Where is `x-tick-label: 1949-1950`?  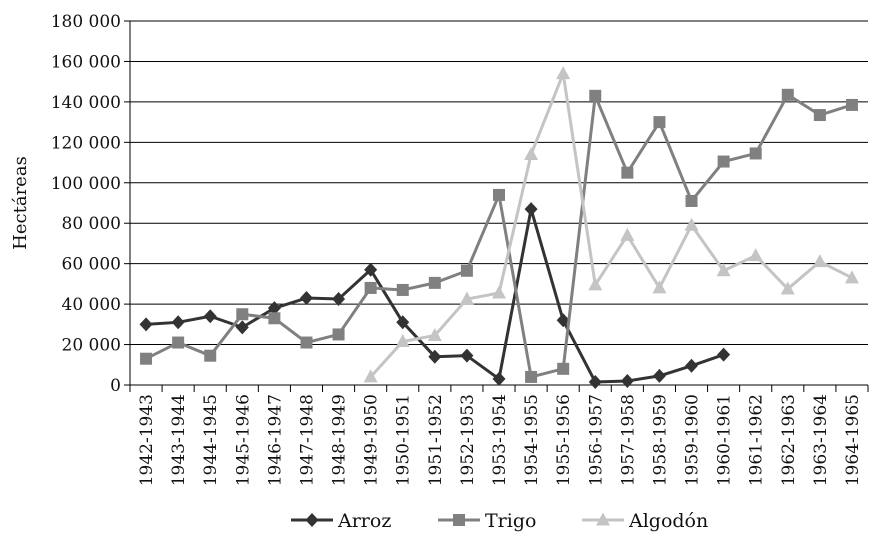
x-tick-label: 1949-1950 is located at coordinates (372, 440).